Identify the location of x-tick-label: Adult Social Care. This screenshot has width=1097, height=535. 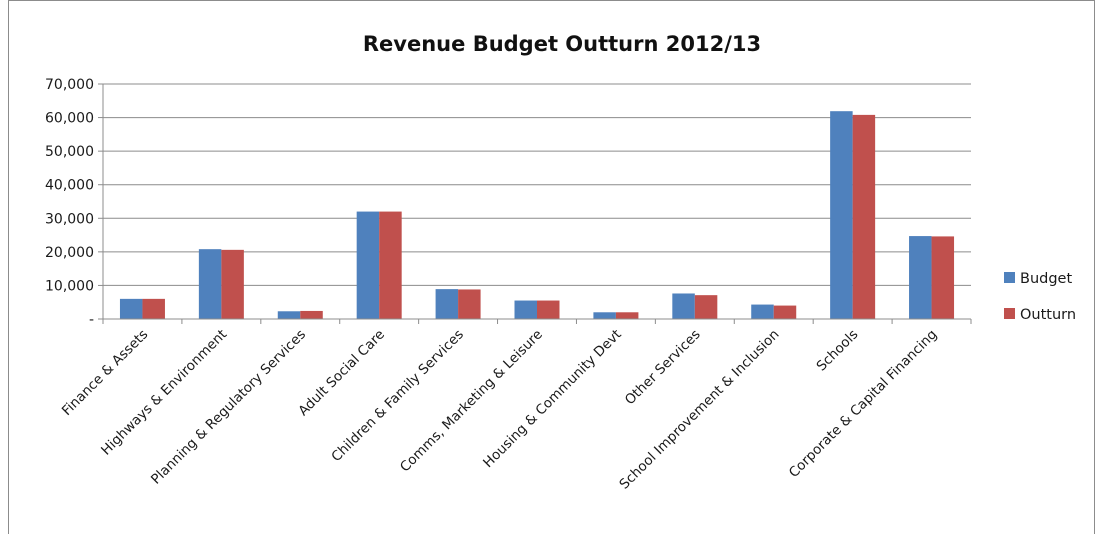
(341, 373).